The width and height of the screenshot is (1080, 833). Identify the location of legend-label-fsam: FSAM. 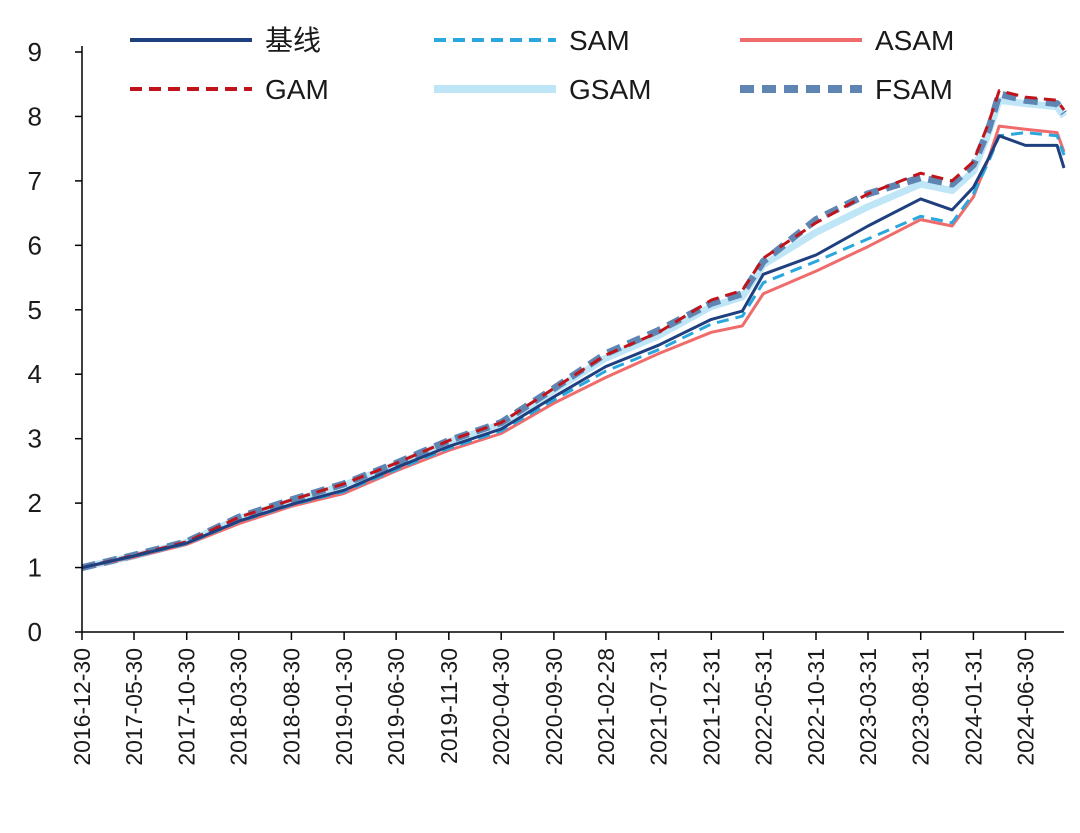
(914, 89).